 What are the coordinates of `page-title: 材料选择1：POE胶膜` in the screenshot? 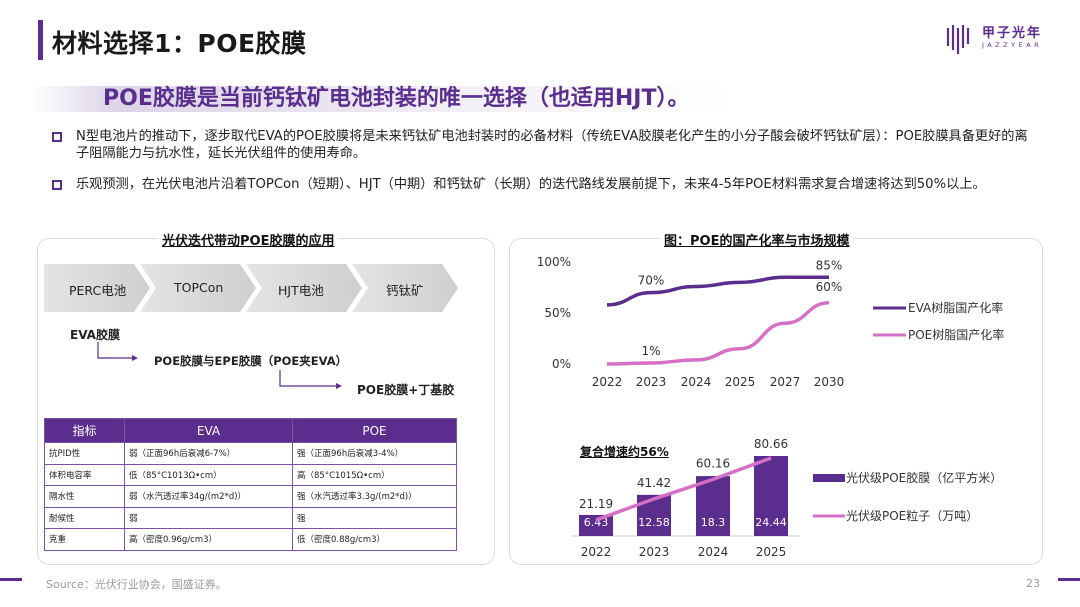 It's located at (179, 43).